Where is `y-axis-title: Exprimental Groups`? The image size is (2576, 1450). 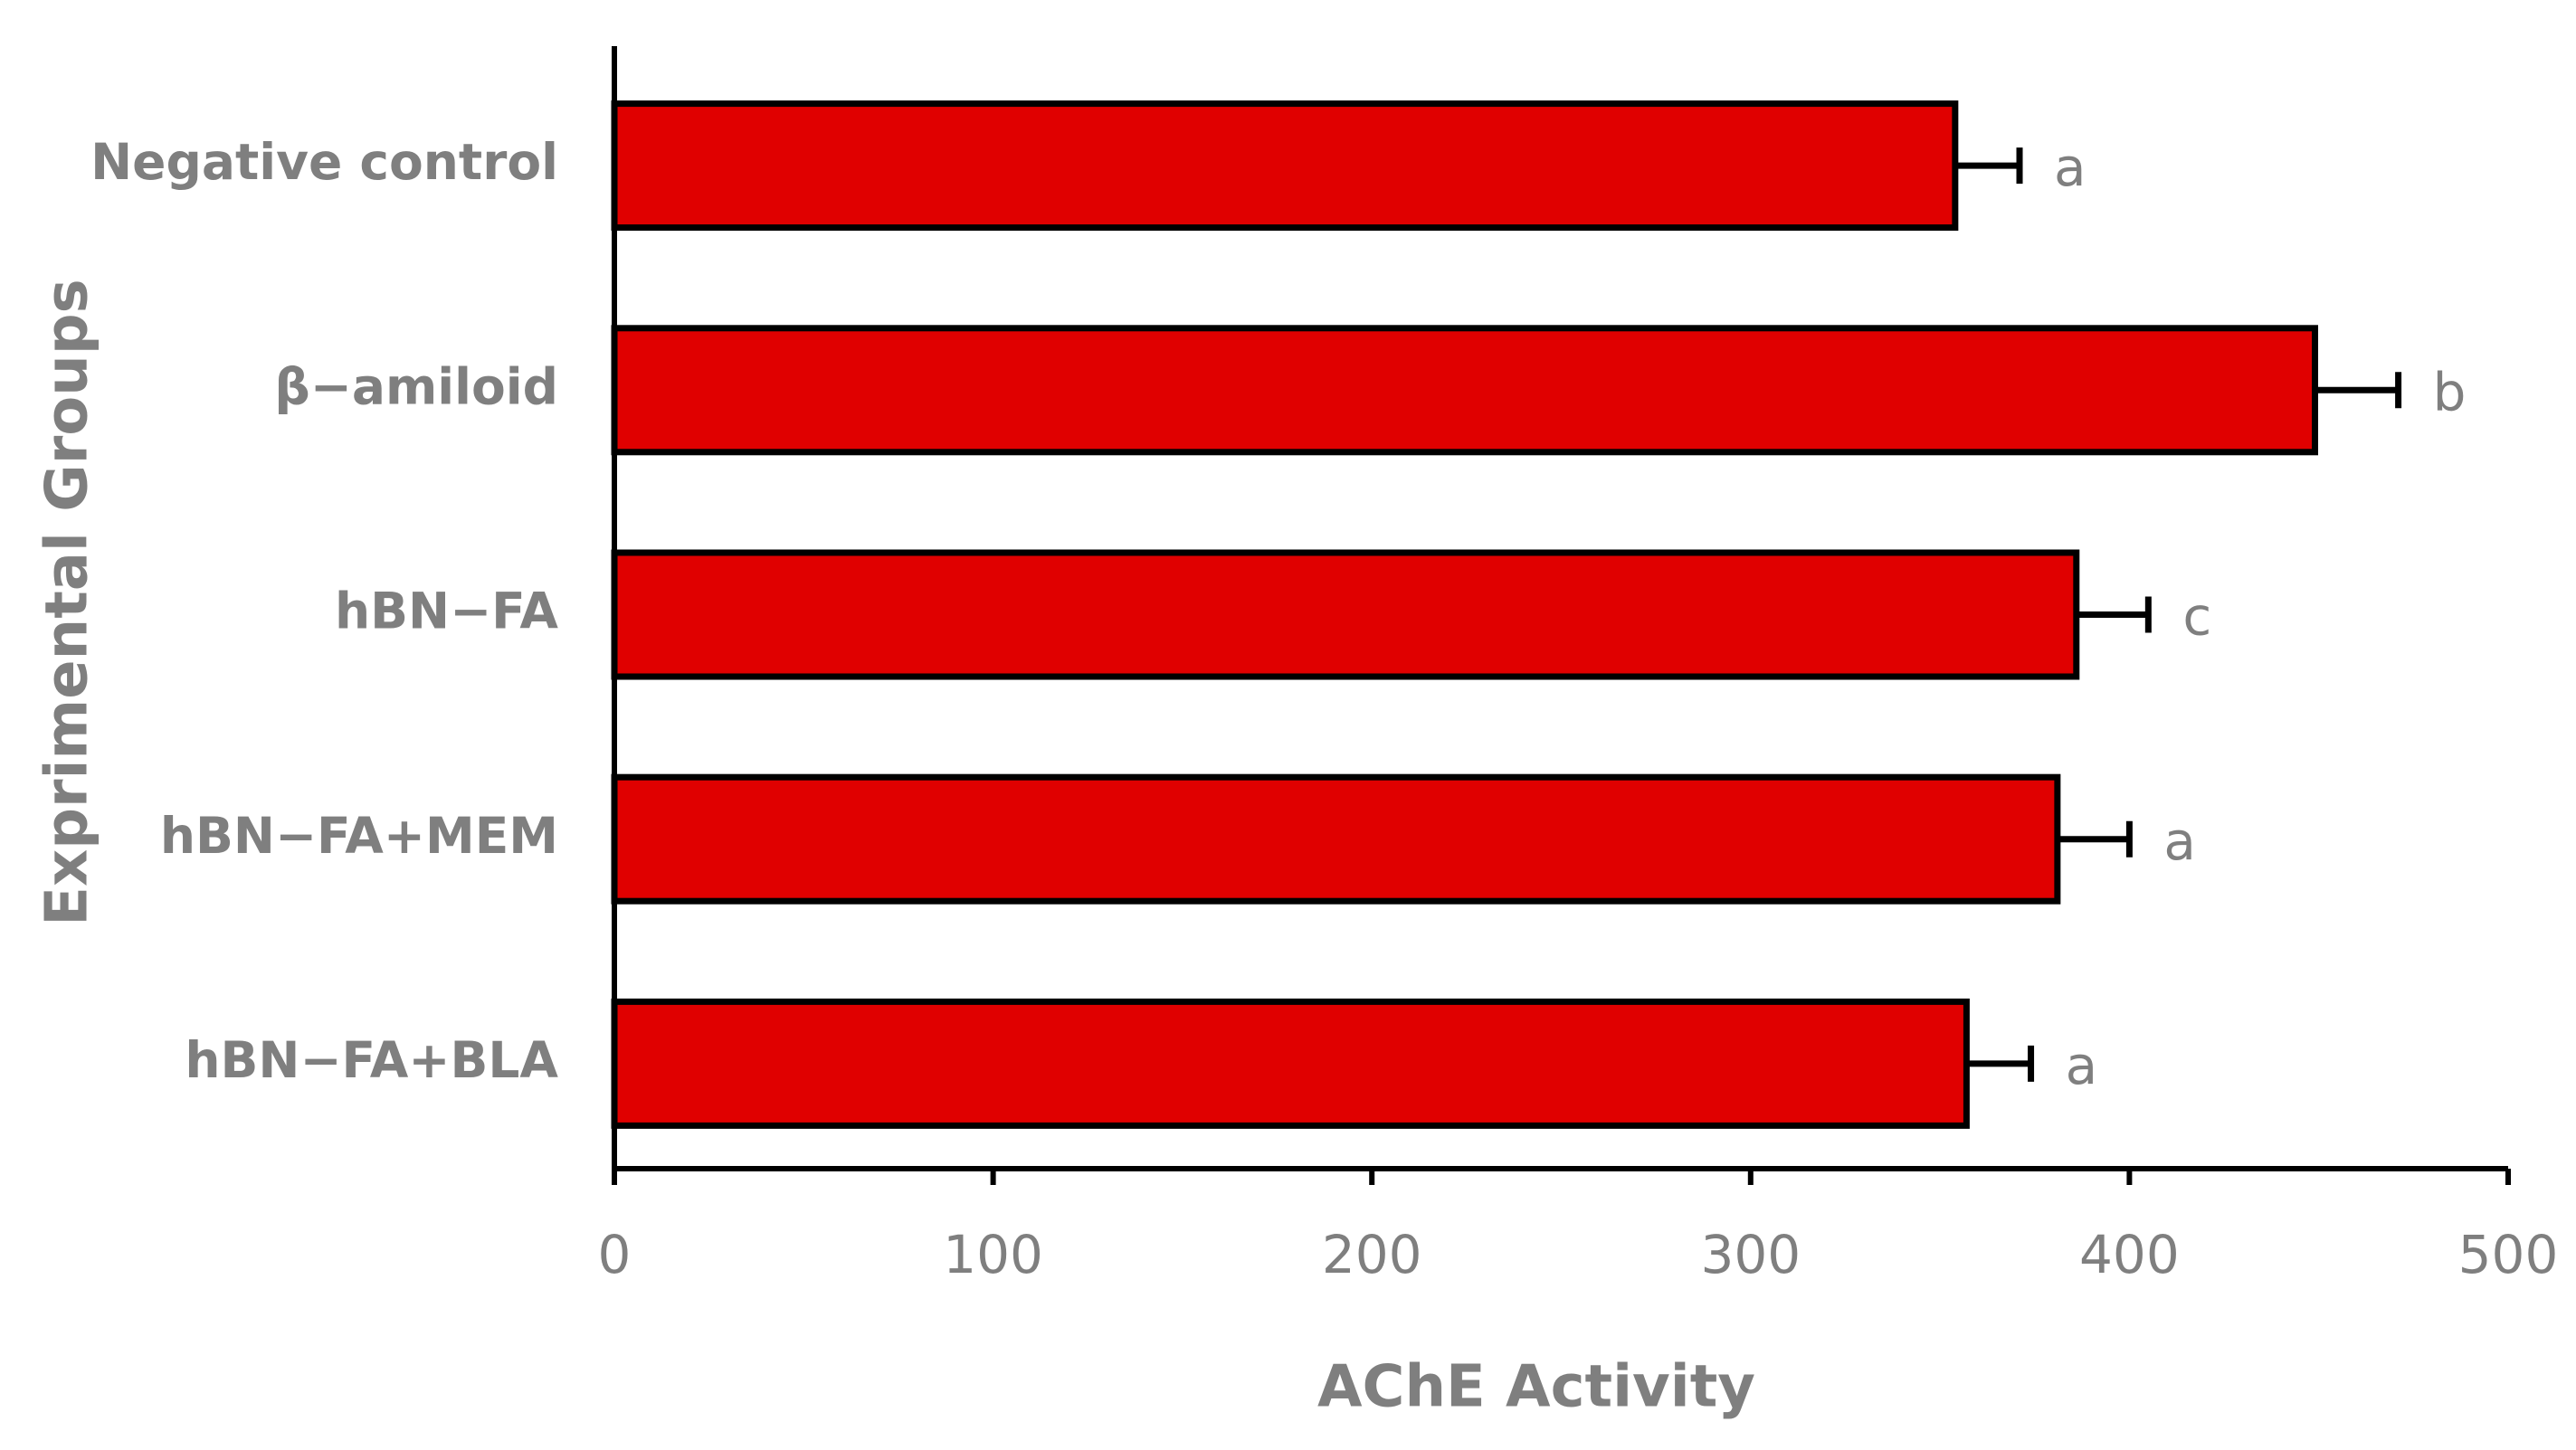
y-axis-title: Exprimental Groups is located at coordinates (67, 603).